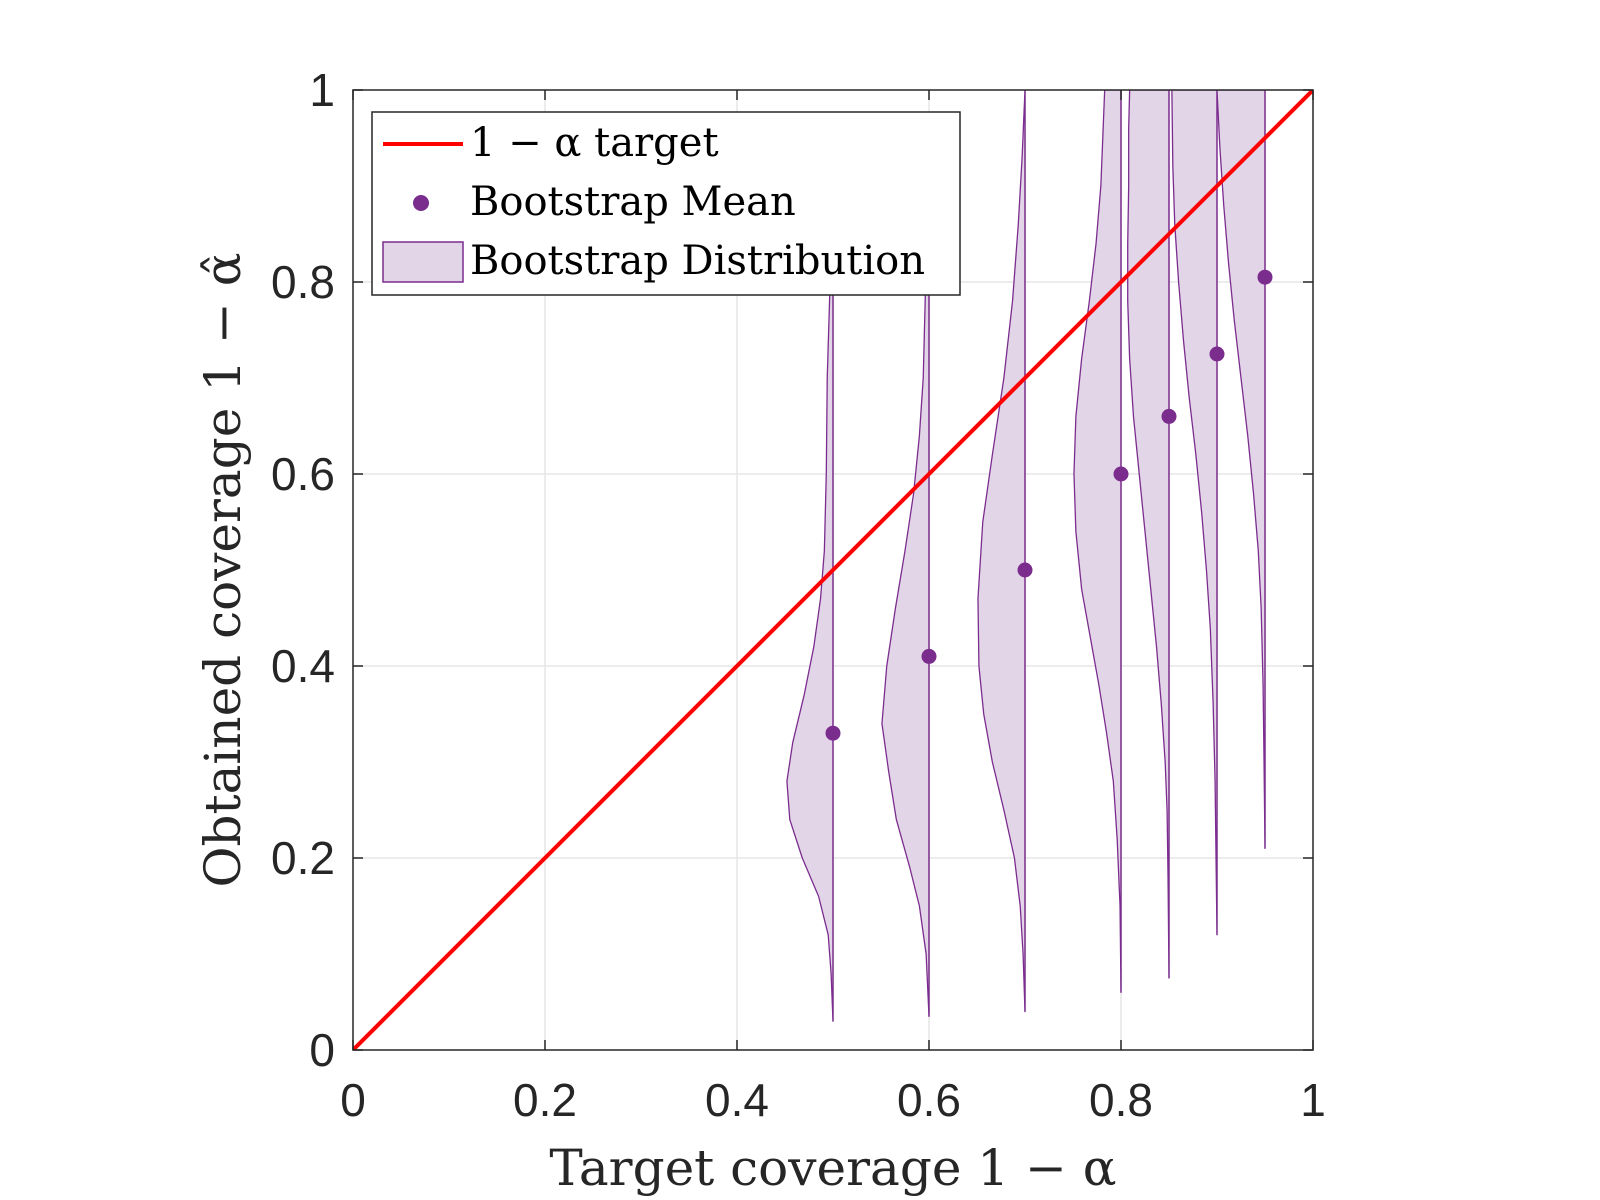 The width and height of the screenshot is (1600, 1200). What do you see at coordinates (322, 90) in the screenshot?
I see `y-tick-label-5: 1` at bounding box center [322, 90].